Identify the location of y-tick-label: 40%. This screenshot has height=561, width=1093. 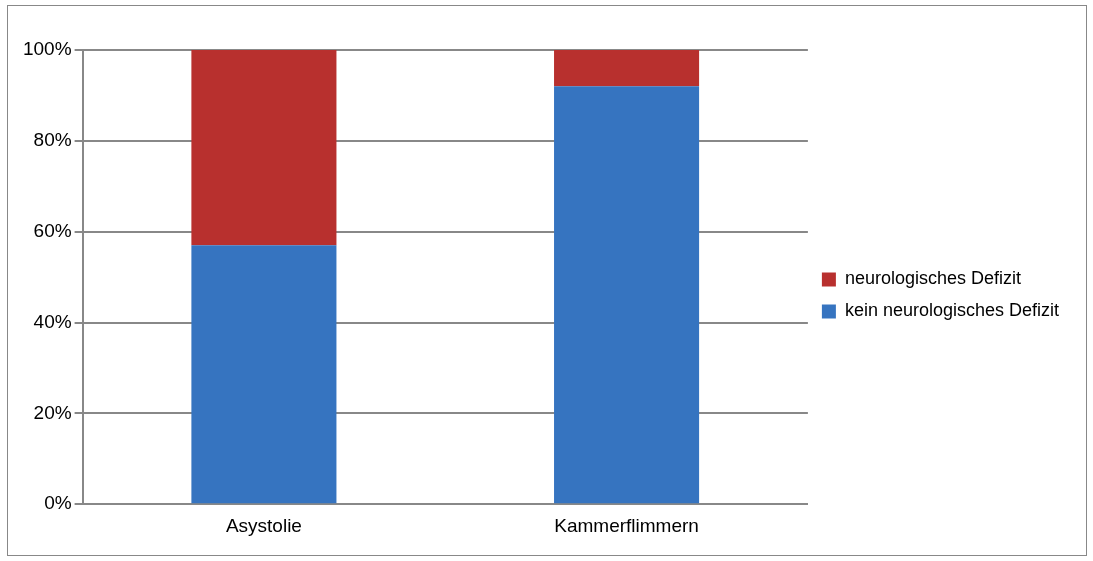
(52, 321).